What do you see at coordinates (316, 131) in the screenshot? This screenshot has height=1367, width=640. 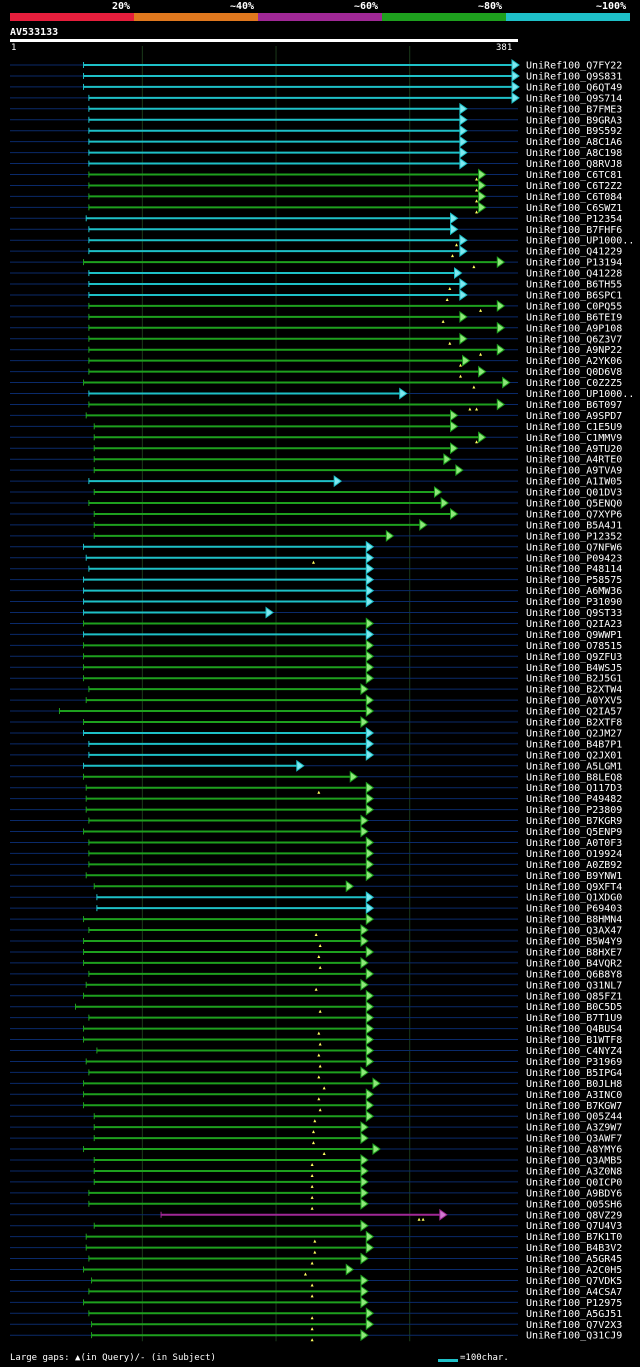 I see `hit-row: UniRef100_B9S592` at bounding box center [316, 131].